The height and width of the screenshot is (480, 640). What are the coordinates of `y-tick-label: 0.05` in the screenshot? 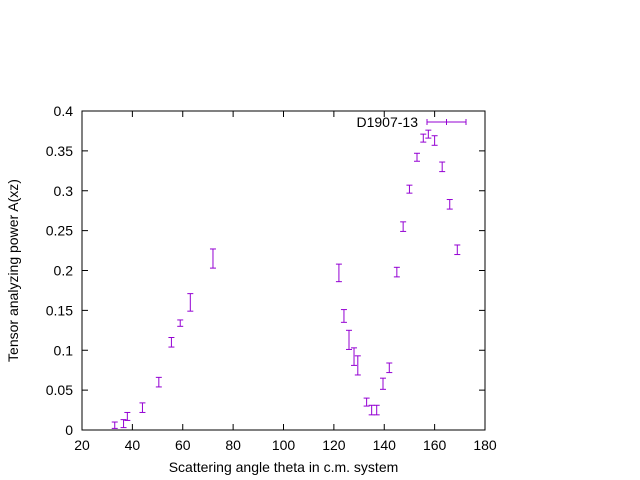 It's located at (59, 390).